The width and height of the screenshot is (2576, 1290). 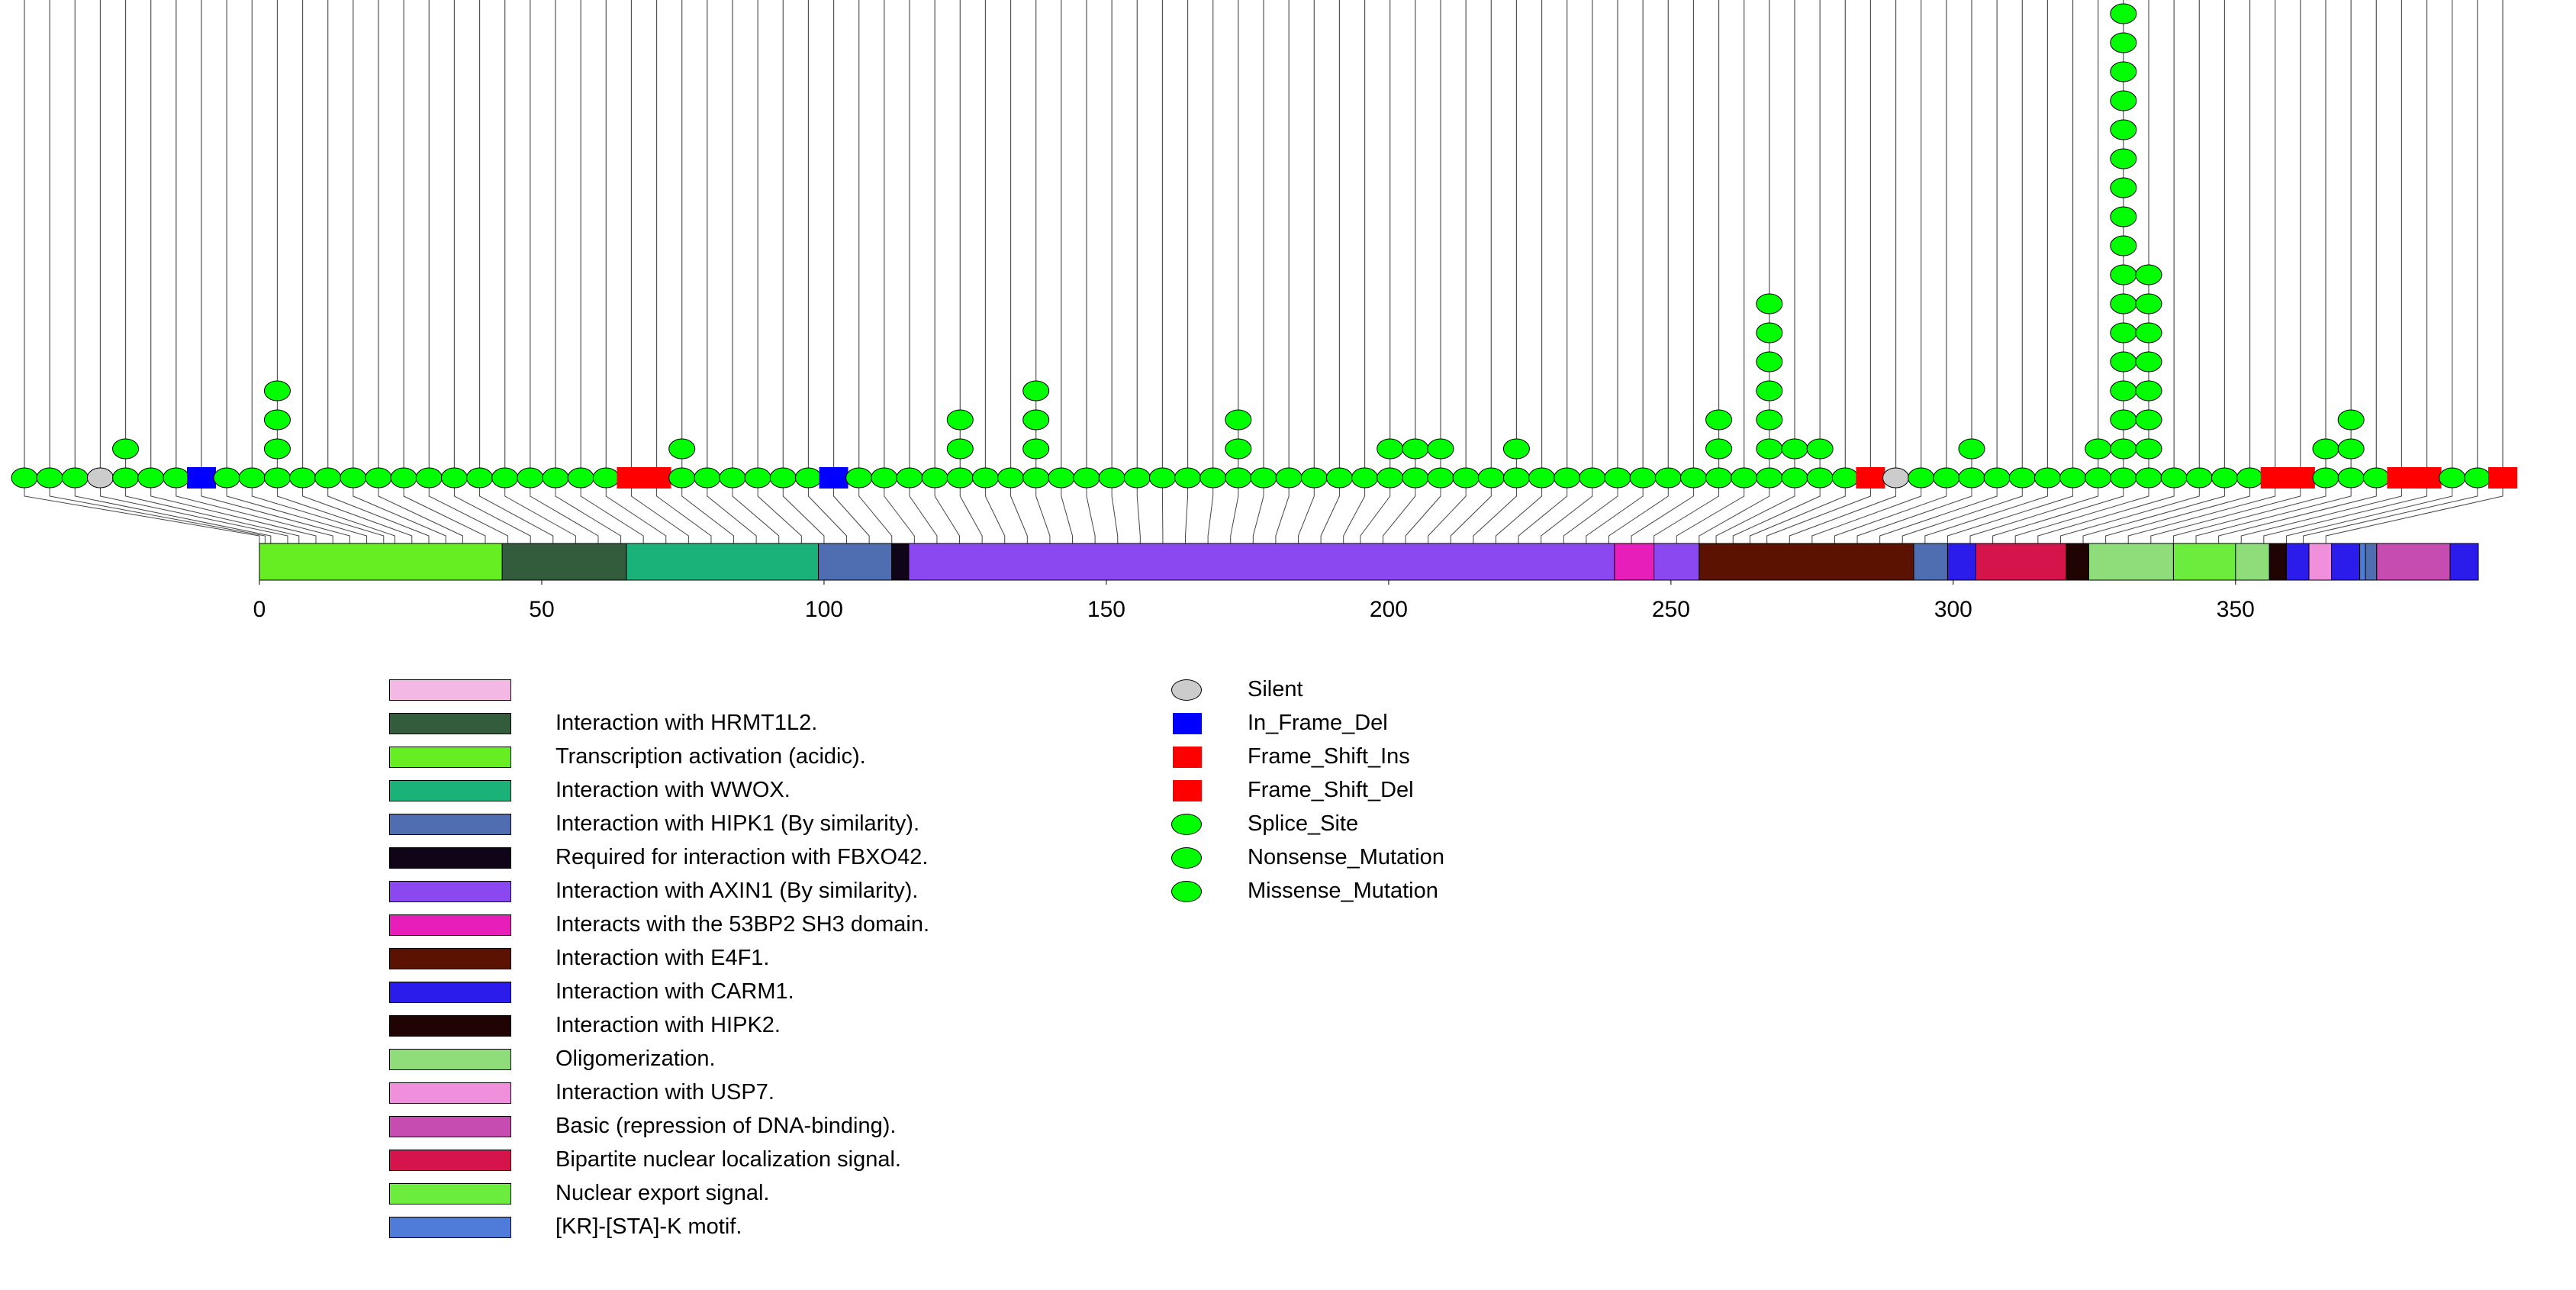 I want to click on axis-tick-label: 50, so click(x=541, y=610).